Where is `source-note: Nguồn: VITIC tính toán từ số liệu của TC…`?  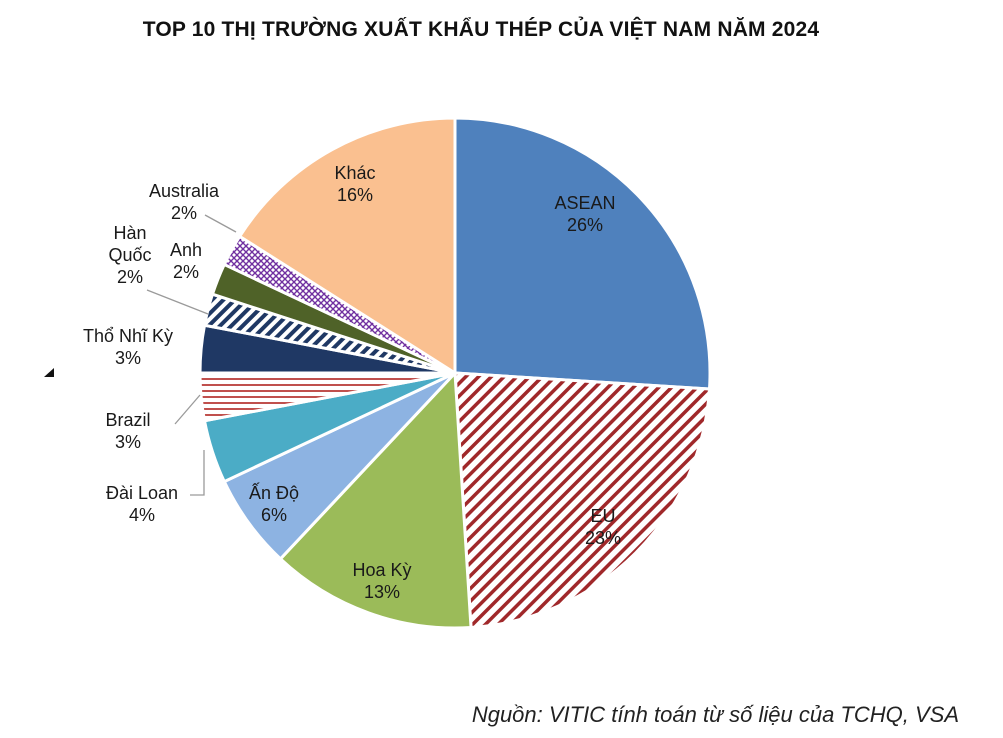 source-note: Nguồn: VITIC tính toán từ số liệu của TC… is located at coordinates (715, 714).